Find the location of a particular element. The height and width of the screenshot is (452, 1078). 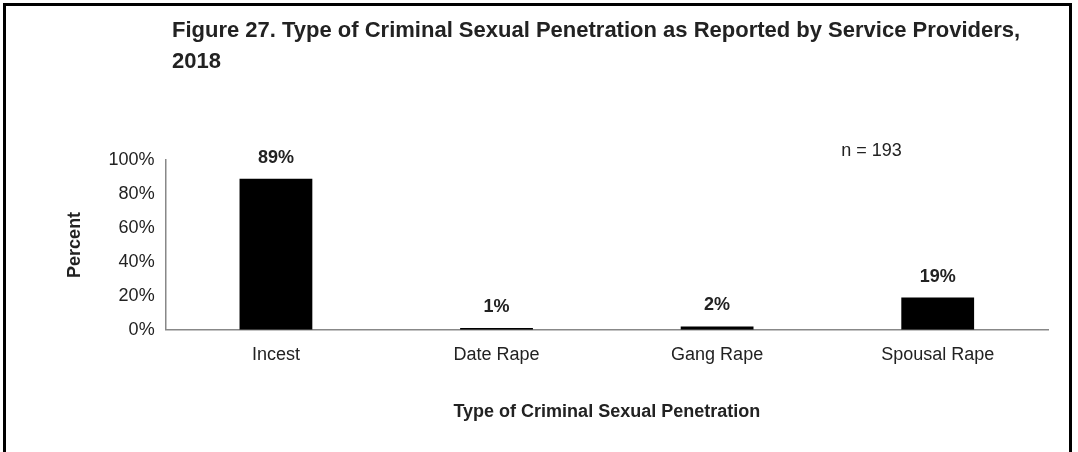

data-label: 2% is located at coordinates (717, 304).